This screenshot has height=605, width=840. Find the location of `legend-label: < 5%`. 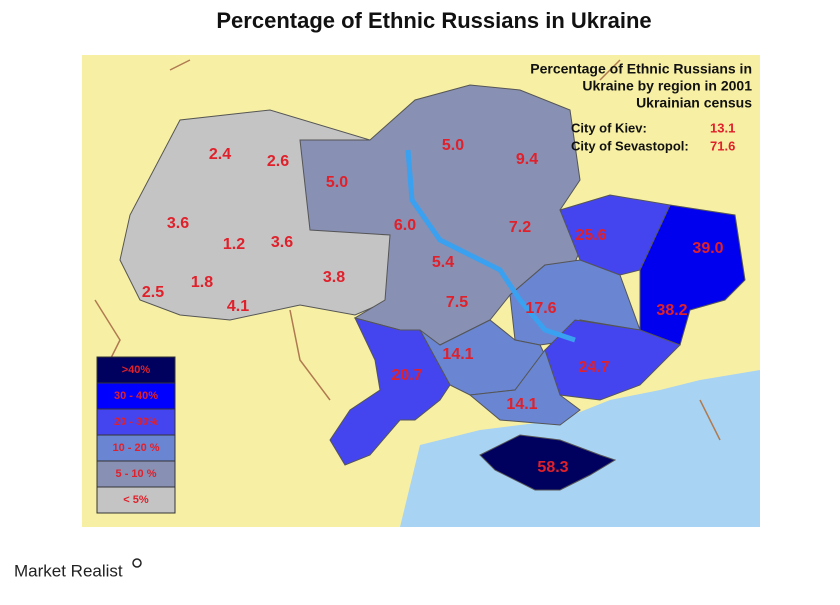

legend-label: < 5% is located at coordinates (136, 500).